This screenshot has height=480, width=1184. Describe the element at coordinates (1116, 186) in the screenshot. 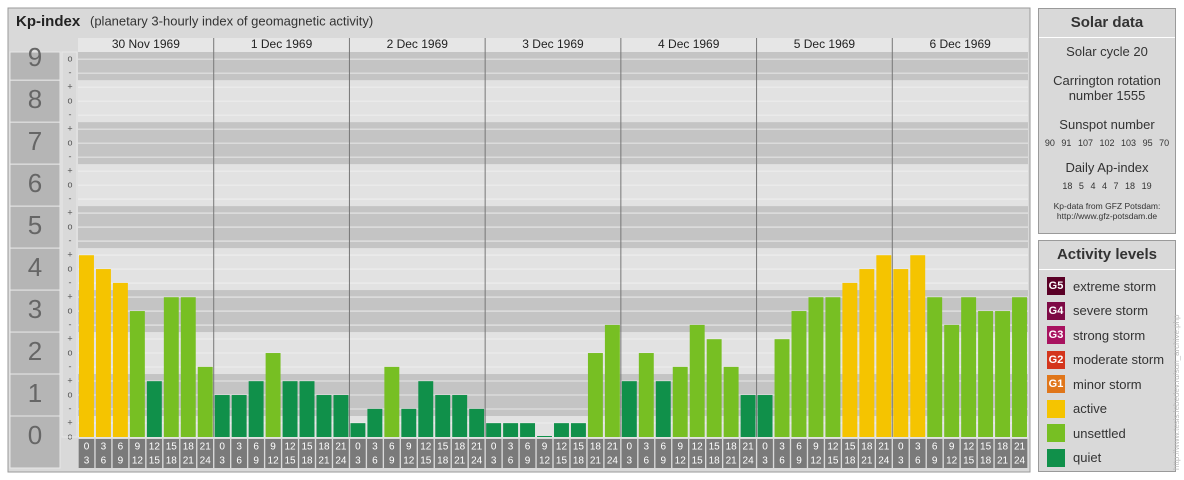

I see `ap-value: 7` at that location.